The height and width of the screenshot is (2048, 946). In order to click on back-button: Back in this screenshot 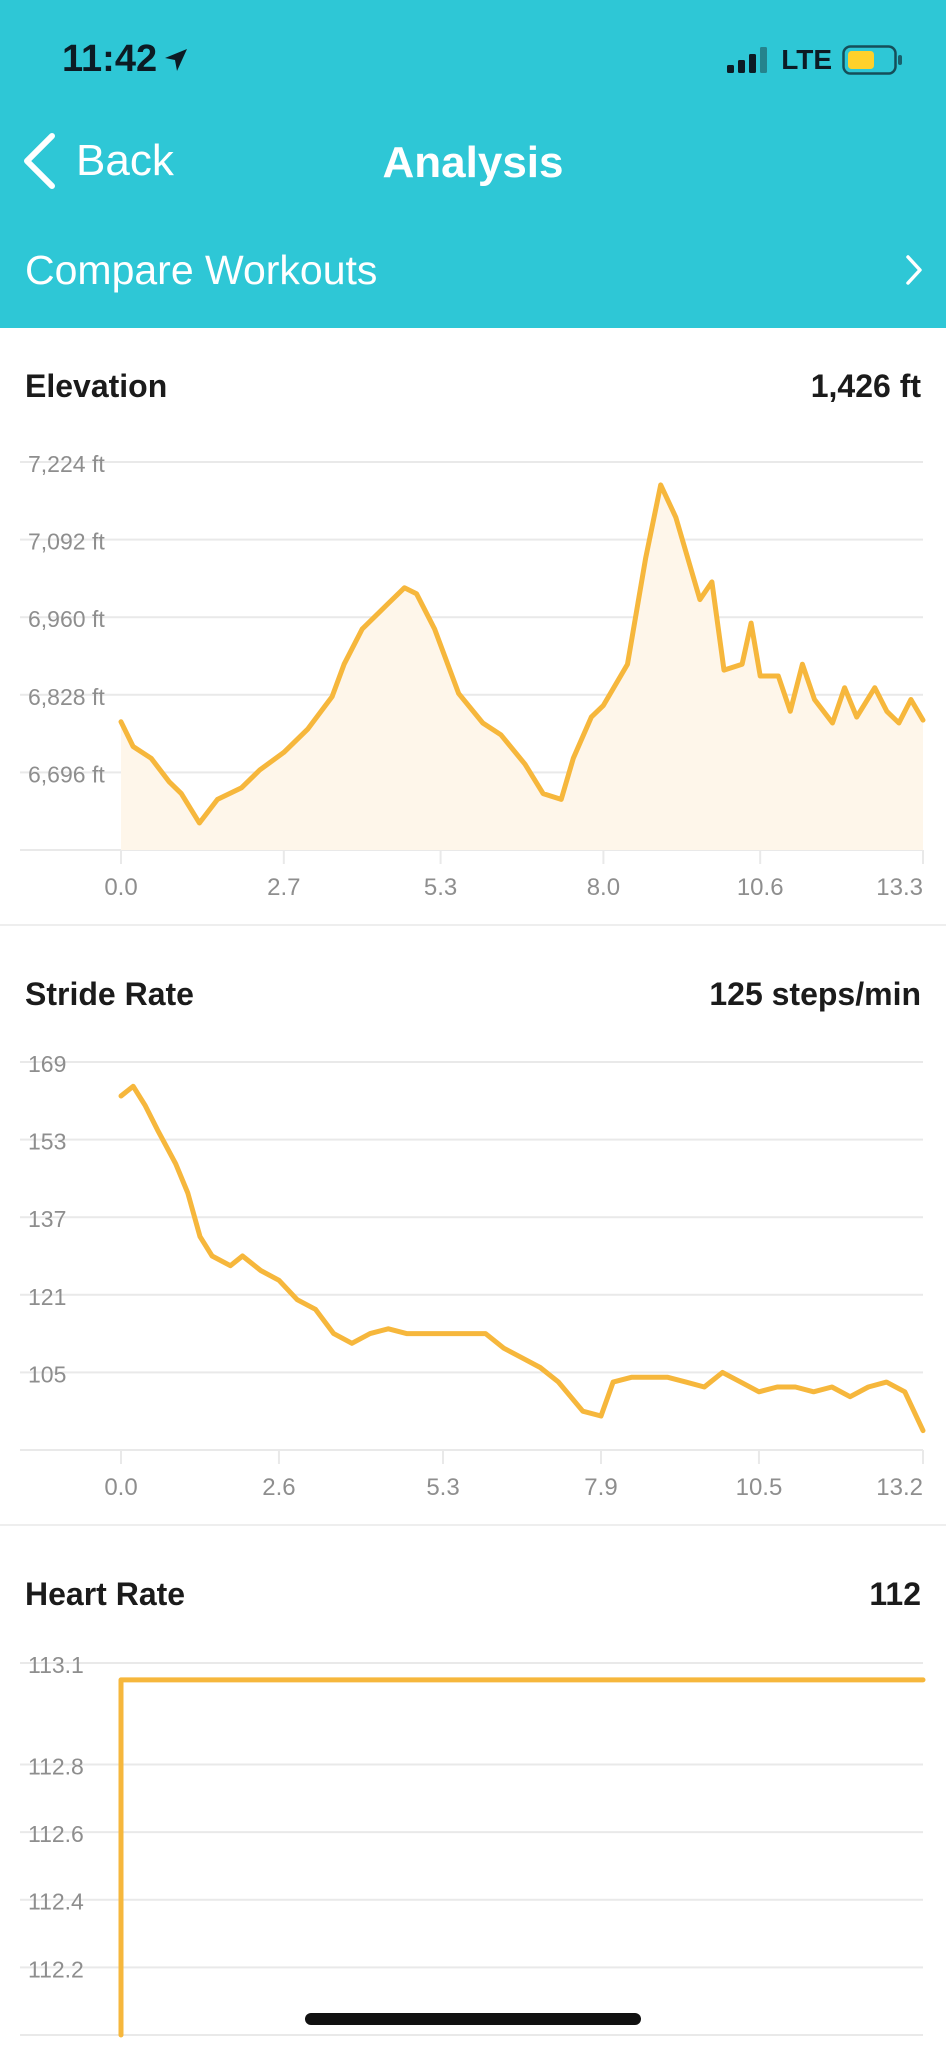, I will do `click(98, 161)`.